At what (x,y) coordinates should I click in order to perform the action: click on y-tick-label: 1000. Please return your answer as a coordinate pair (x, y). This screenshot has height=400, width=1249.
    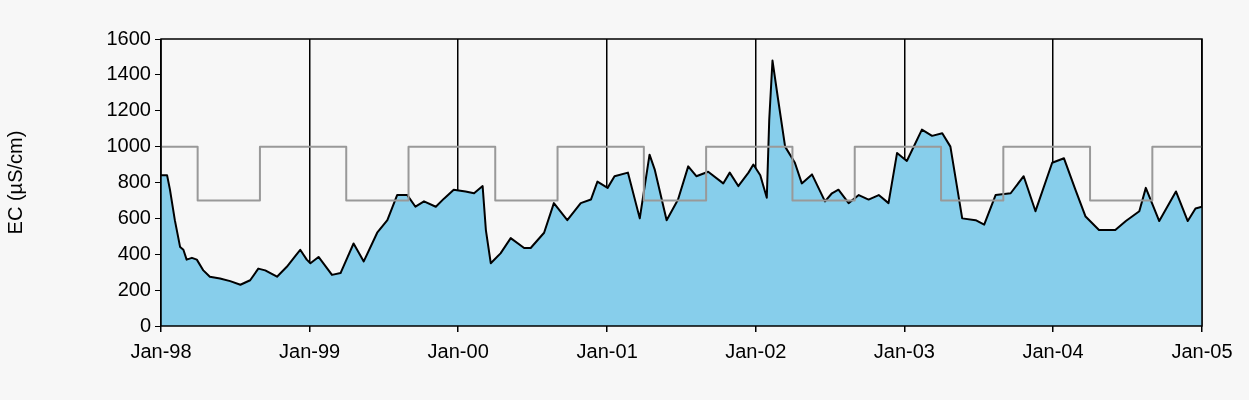
    Looking at the image, I should click on (128, 145).